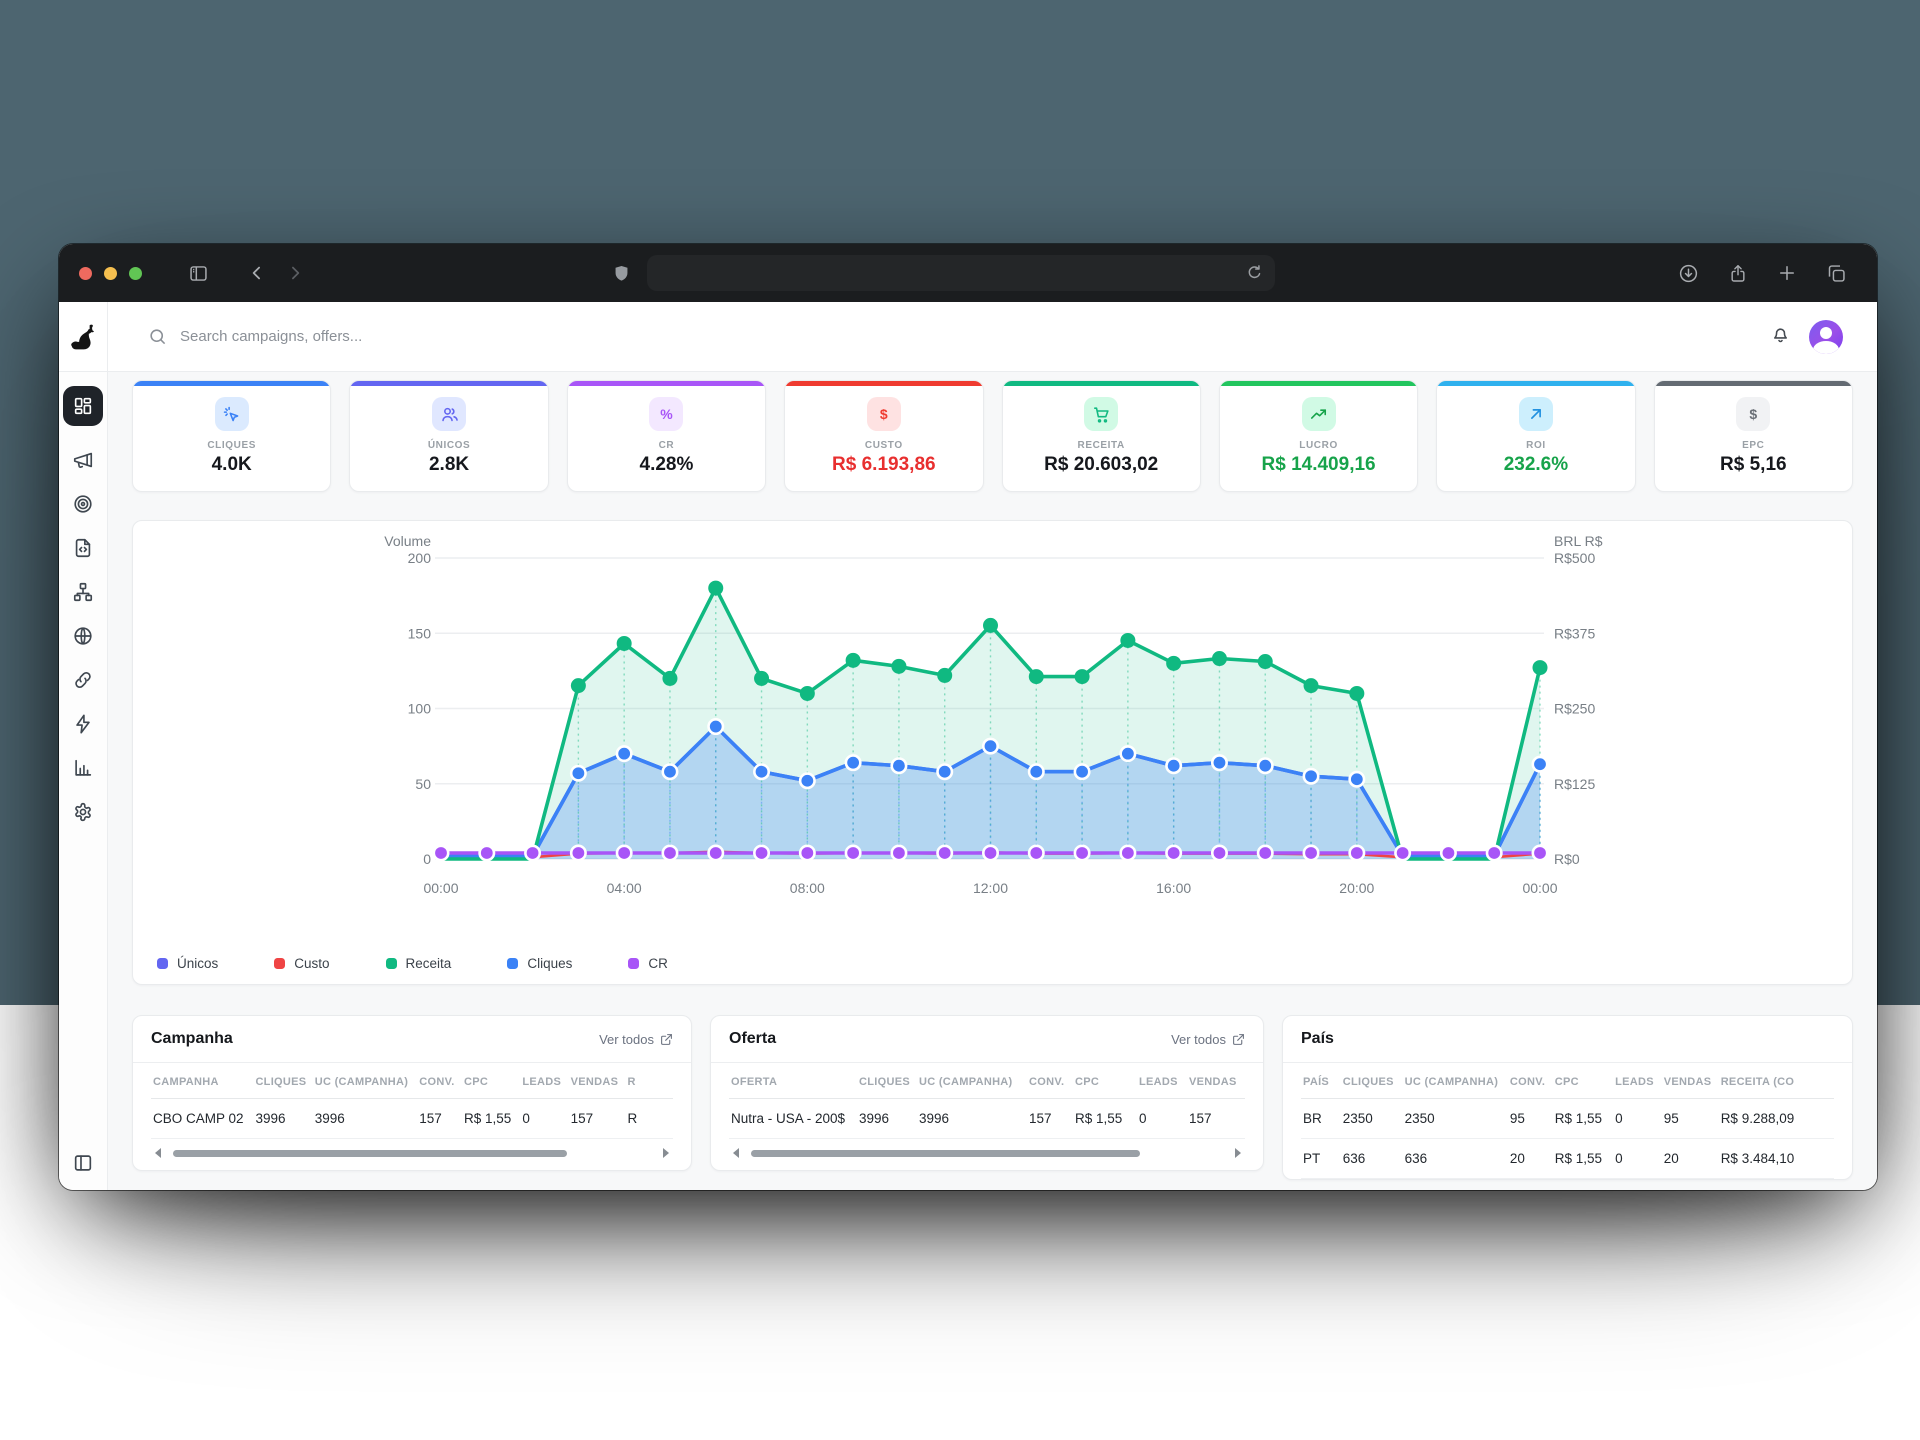 The image size is (1920, 1440). Describe the element at coordinates (1787, 273) in the screenshot. I see `new-tab-button` at that location.